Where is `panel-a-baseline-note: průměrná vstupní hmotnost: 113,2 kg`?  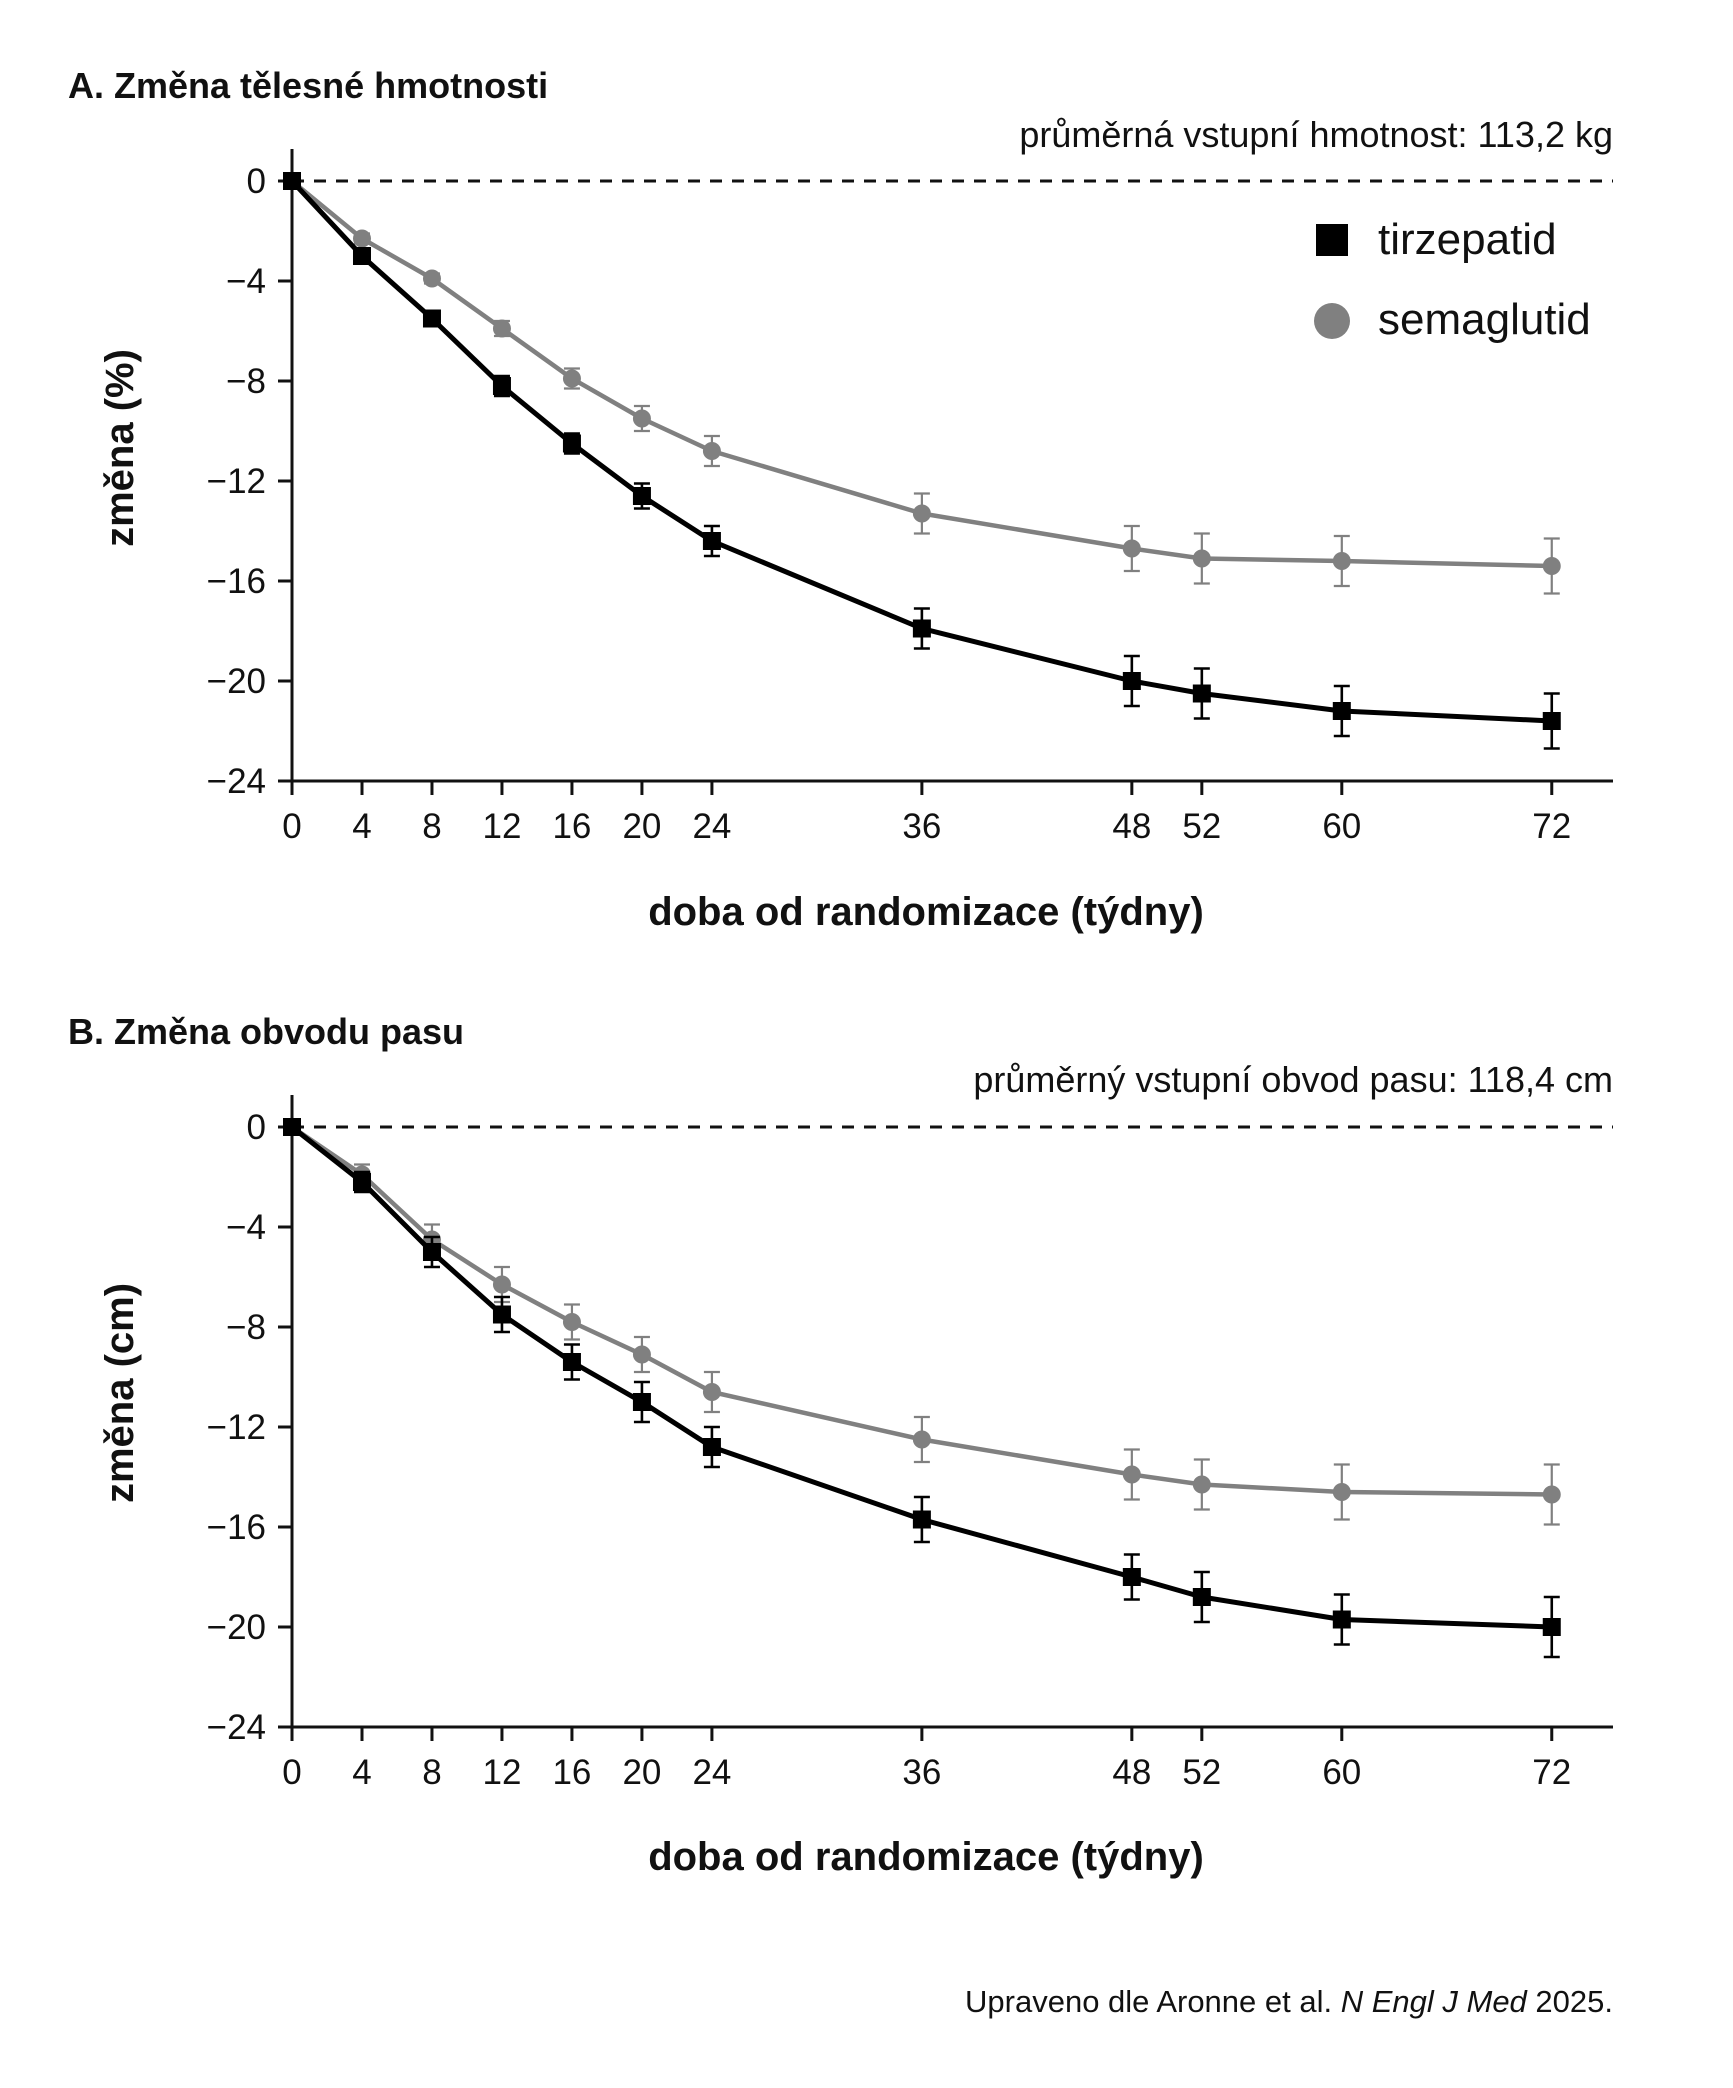 panel-a-baseline-note: průměrná vstupní hmotnost: 113,2 kg is located at coordinates (1316, 134).